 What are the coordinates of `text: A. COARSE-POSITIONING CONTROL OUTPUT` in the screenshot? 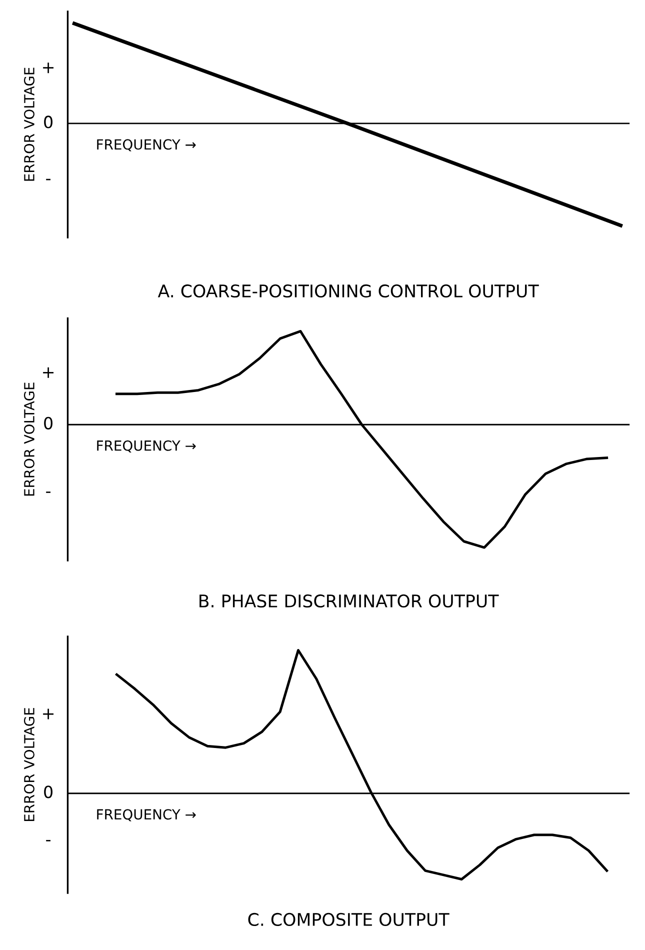 It's located at (348, 291).